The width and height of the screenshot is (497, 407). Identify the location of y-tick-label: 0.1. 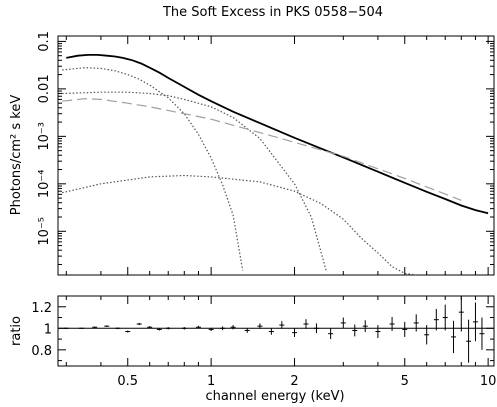
(44, 41).